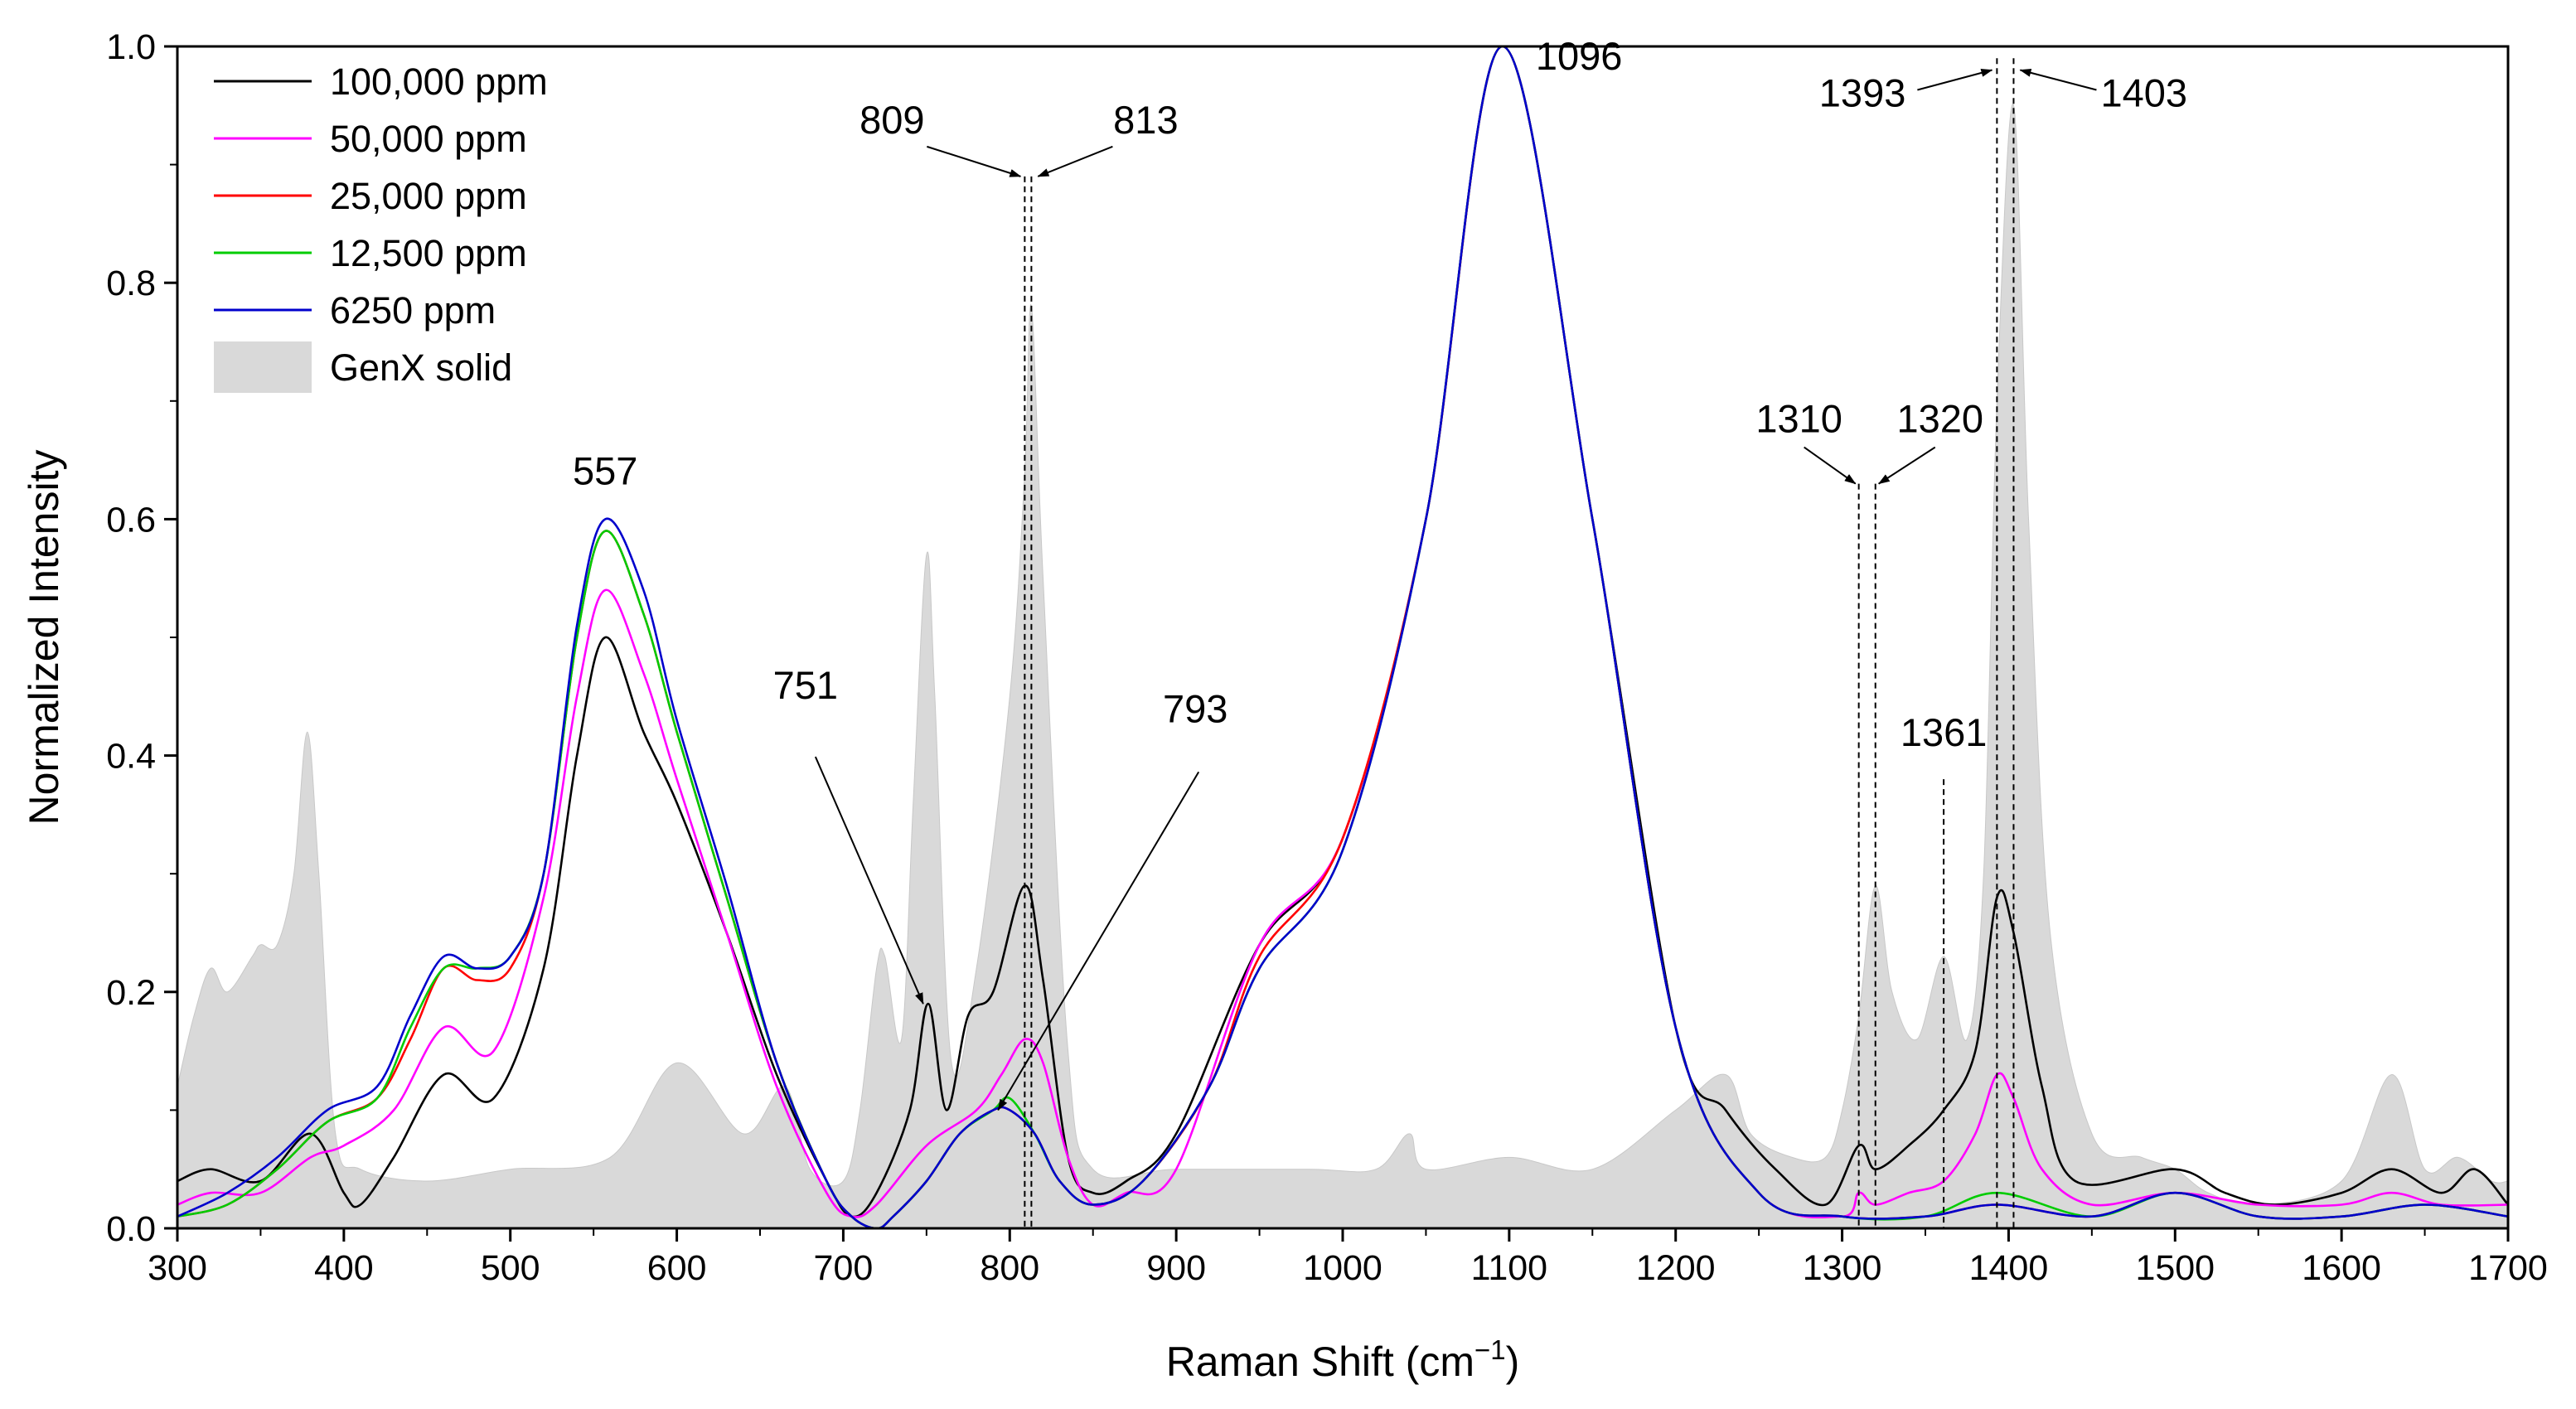  What do you see at coordinates (131, 993) in the screenshot?
I see `y-tick-label: 0.2` at bounding box center [131, 993].